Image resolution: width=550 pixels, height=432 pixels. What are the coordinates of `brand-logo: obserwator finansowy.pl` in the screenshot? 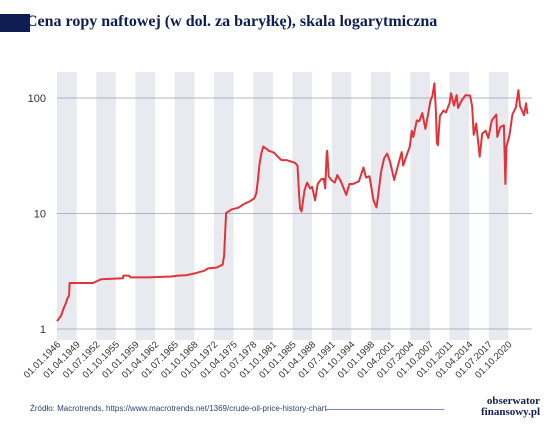 It's located at (498, 407).